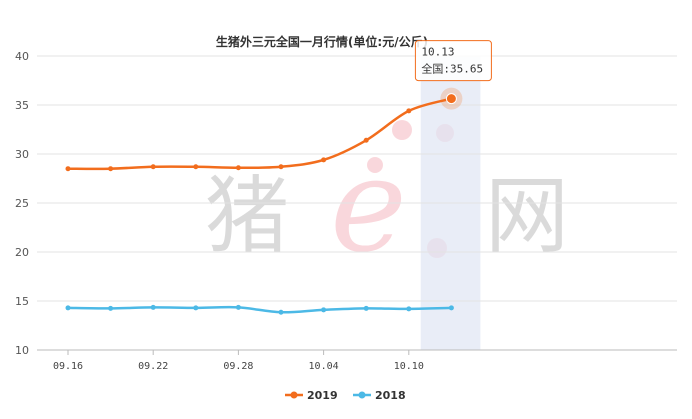  What do you see at coordinates (247, 216) in the screenshot?
I see `svg-text: 猪` at bounding box center [247, 216].